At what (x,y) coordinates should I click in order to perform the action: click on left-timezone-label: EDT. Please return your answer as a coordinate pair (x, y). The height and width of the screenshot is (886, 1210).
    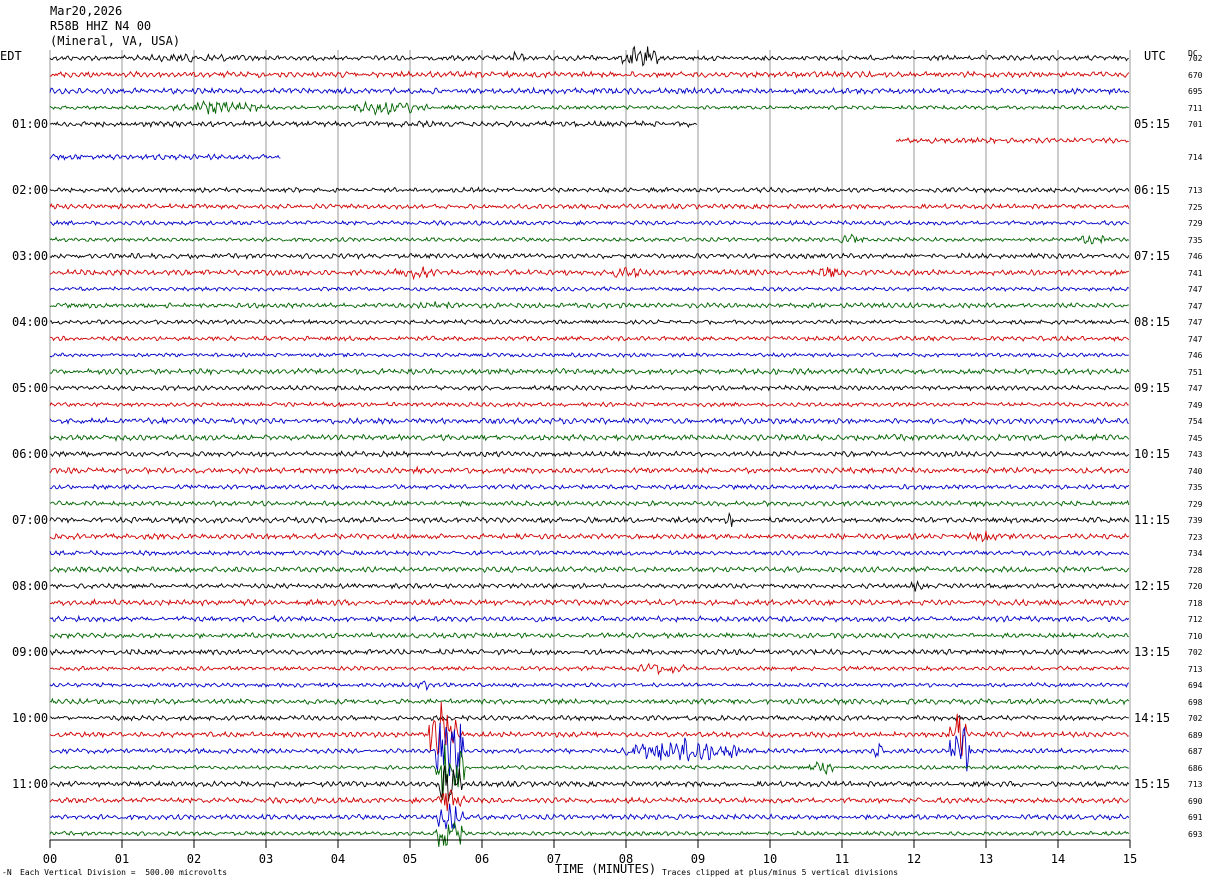
    Looking at the image, I should click on (11, 56).